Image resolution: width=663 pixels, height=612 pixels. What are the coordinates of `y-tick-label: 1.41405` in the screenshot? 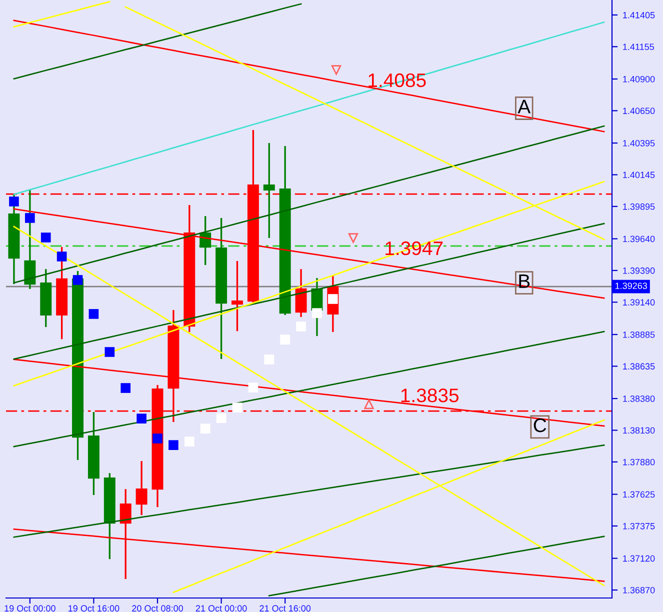 It's located at (639, 15).